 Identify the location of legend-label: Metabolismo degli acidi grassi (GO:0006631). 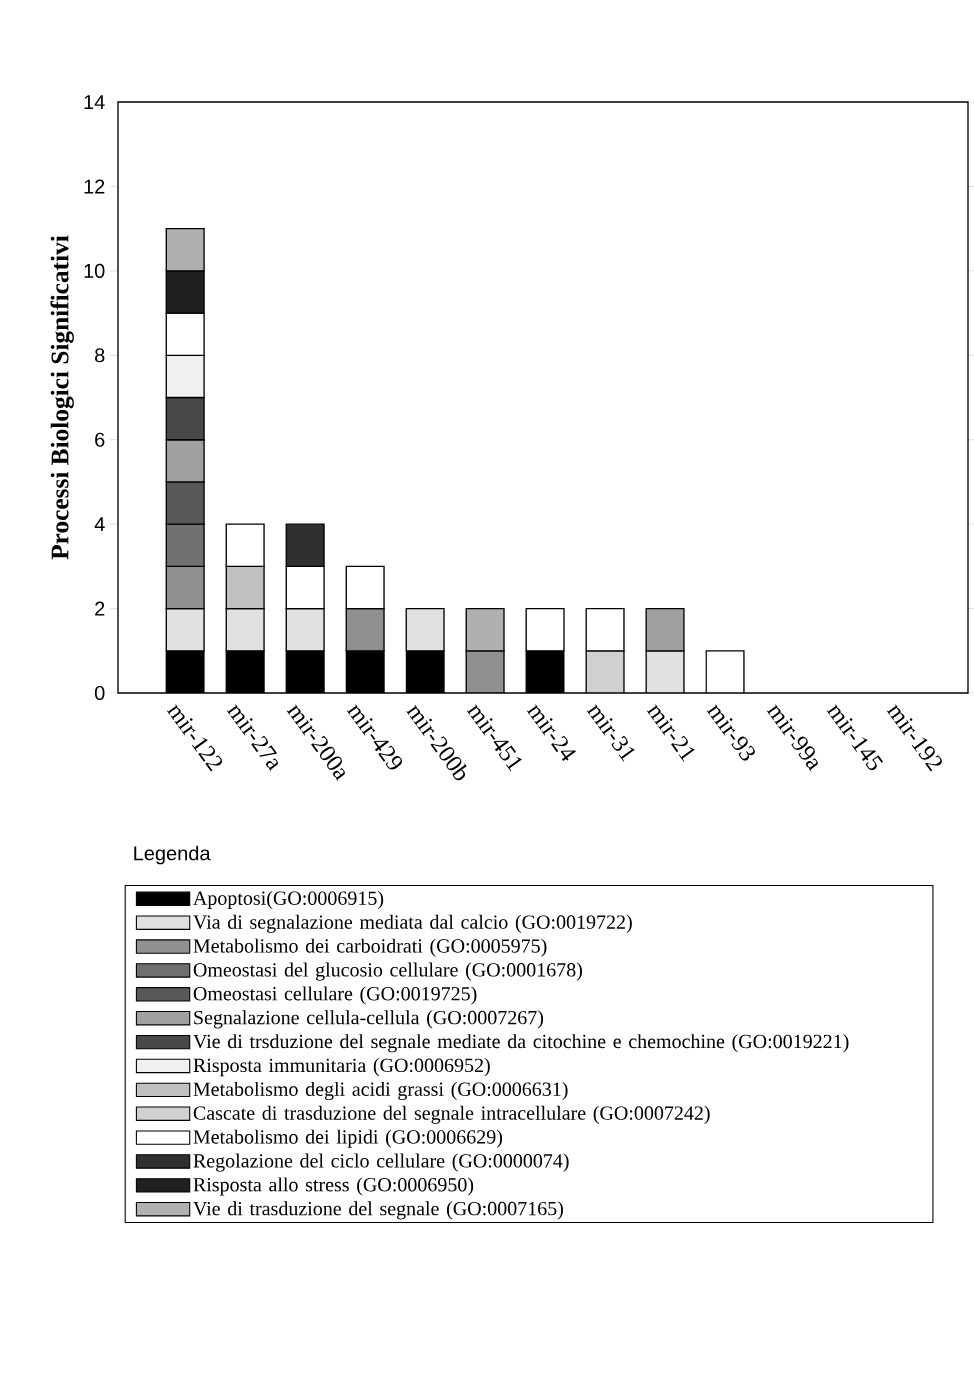
(380, 1091).